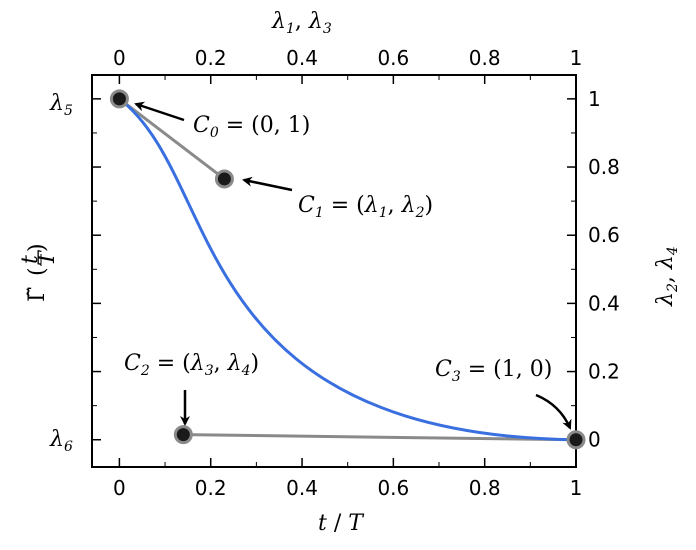 The image size is (696, 550). Describe the element at coordinates (47, 257) in the screenshot. I see `svg-text: T` at that location.